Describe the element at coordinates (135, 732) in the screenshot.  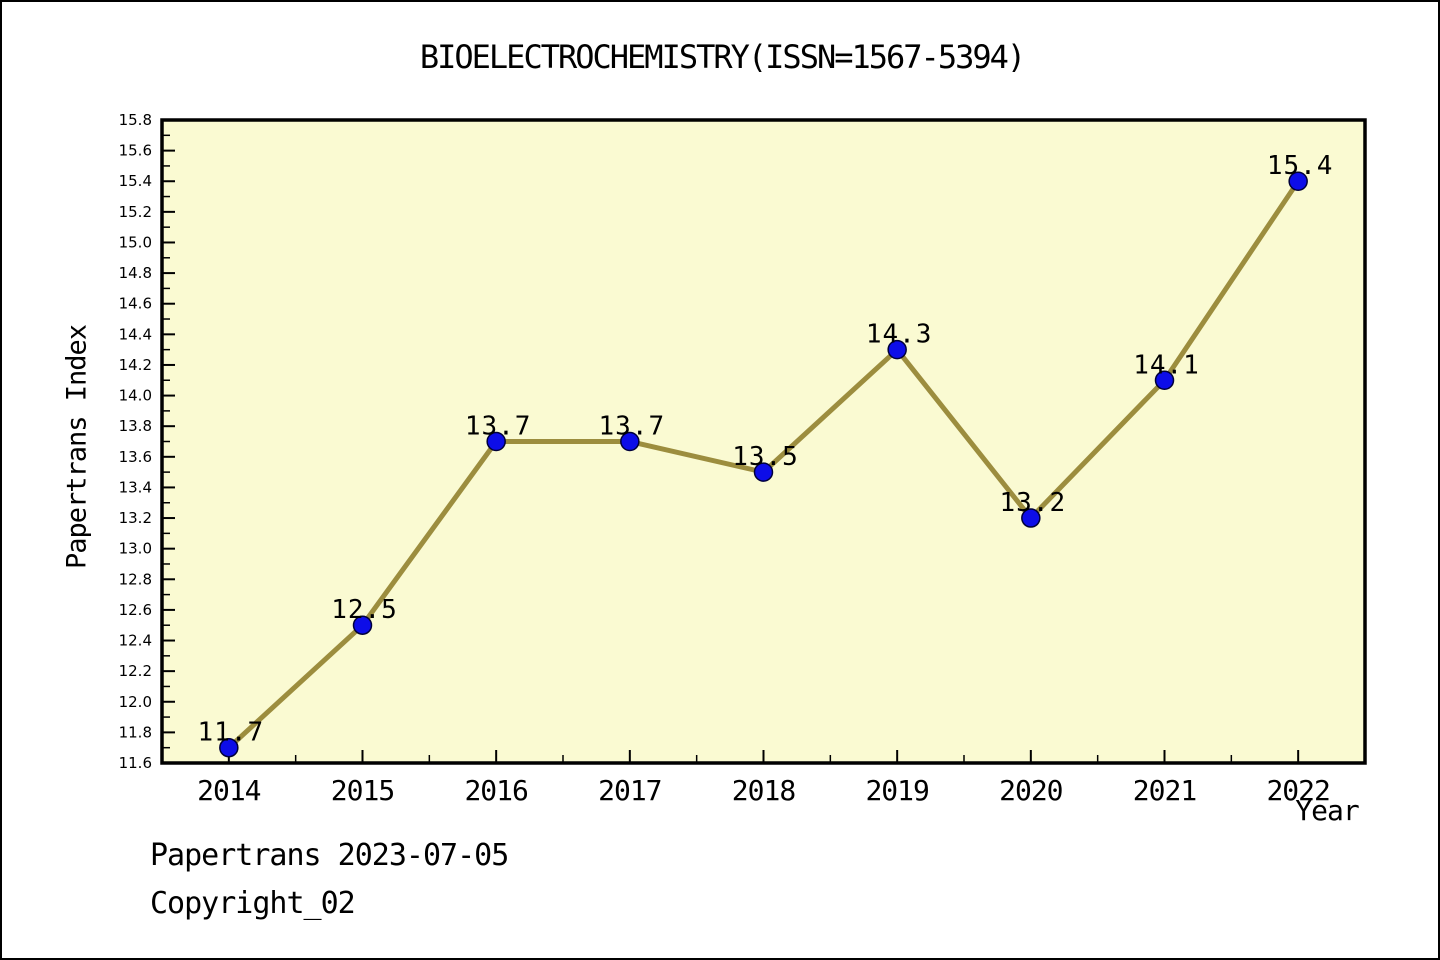
I see `y-tick-label: 11.8` at that location.